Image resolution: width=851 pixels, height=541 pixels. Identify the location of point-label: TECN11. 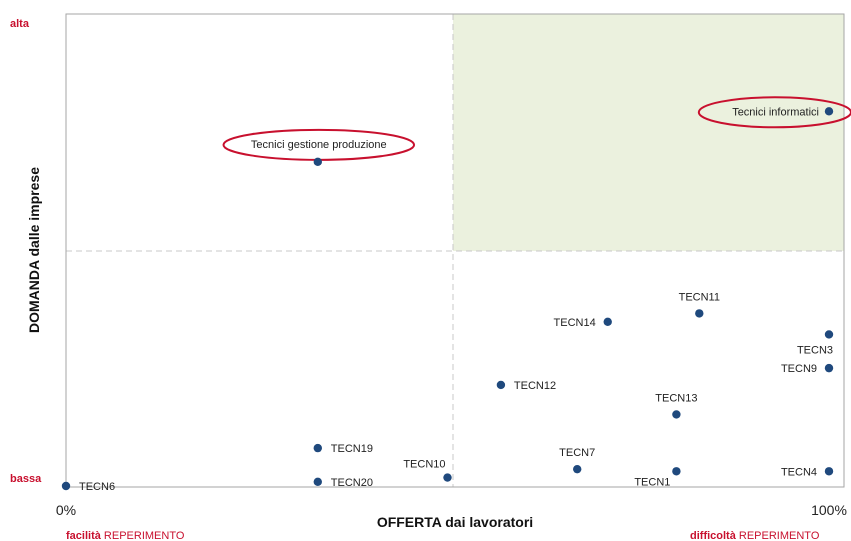
(699, 297).